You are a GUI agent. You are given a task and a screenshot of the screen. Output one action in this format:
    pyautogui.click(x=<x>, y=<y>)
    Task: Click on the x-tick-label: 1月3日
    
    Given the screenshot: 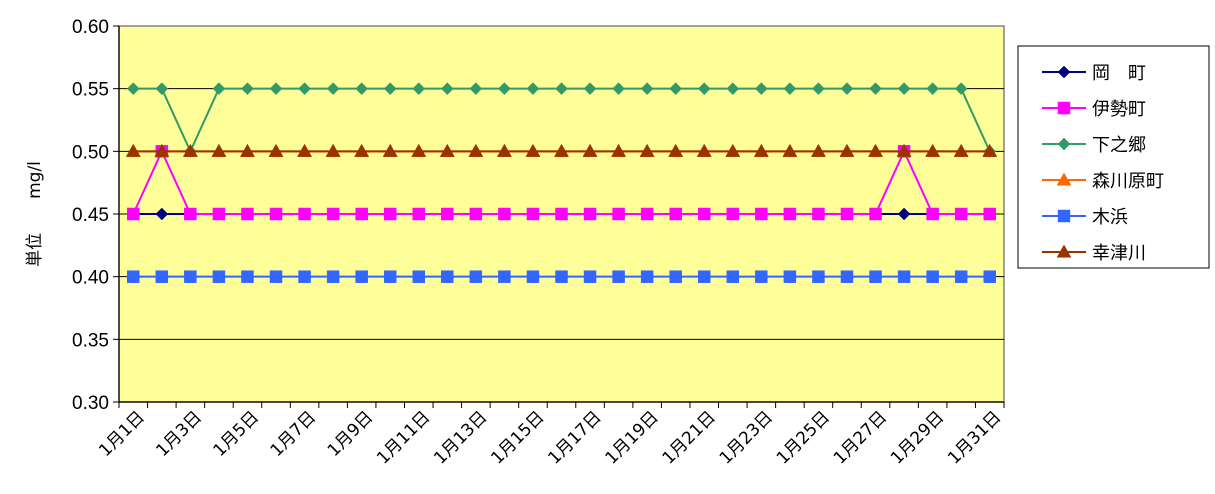 What is the action you would take?
    pyautogui.click(x=178, y=433)
    